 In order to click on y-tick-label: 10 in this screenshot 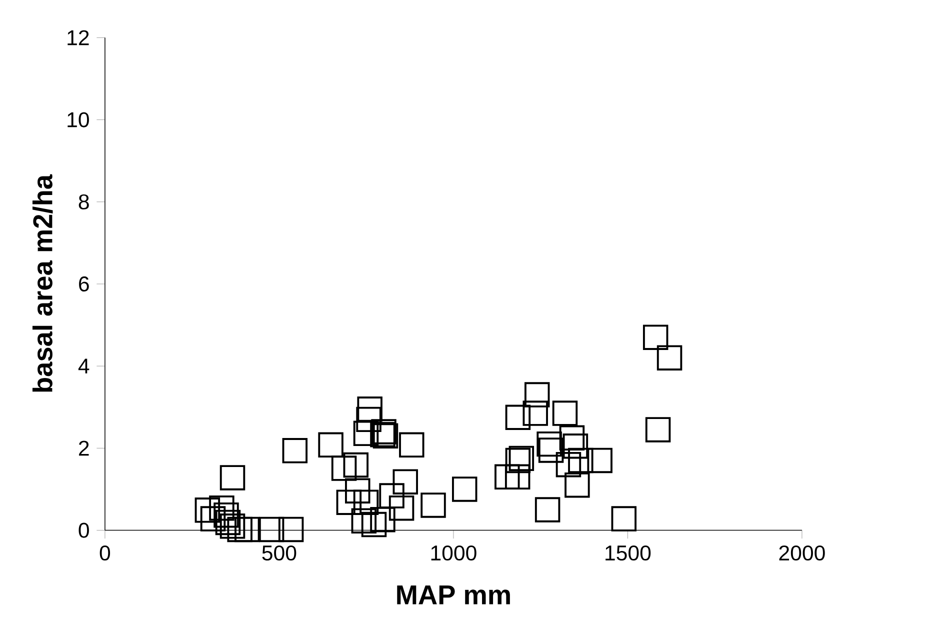, I will do `click(78, 120)`.